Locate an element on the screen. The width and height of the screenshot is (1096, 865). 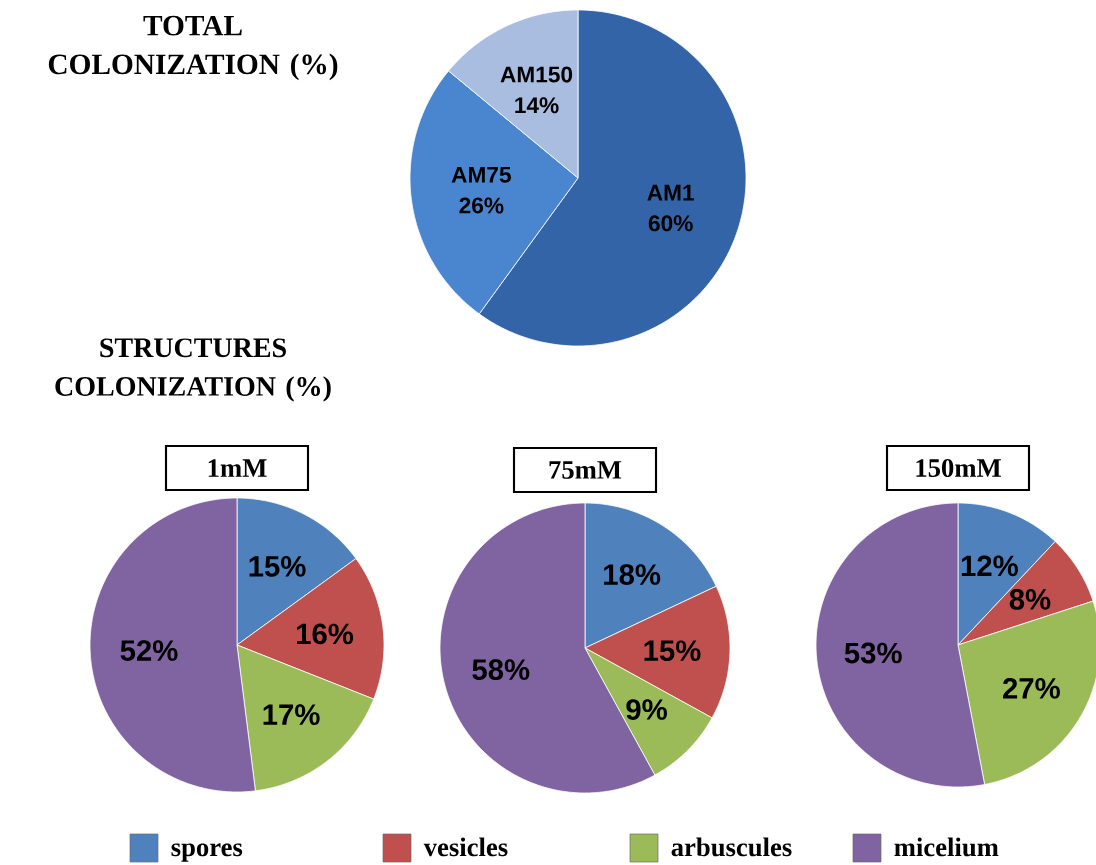
slice-label: AM75 is located at coordinates (481, 174).